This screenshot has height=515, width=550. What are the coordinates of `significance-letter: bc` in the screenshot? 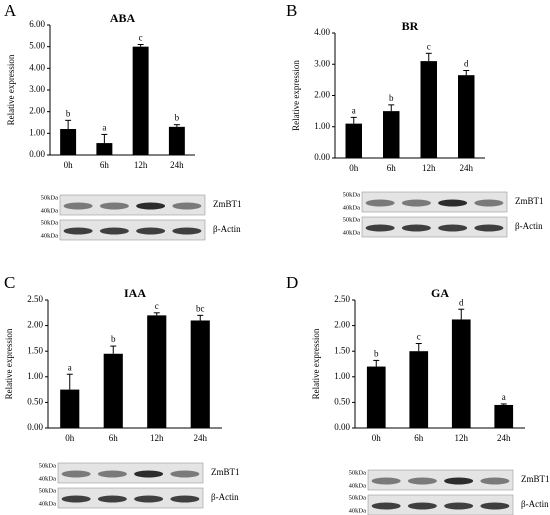 It's located at (200, 308).